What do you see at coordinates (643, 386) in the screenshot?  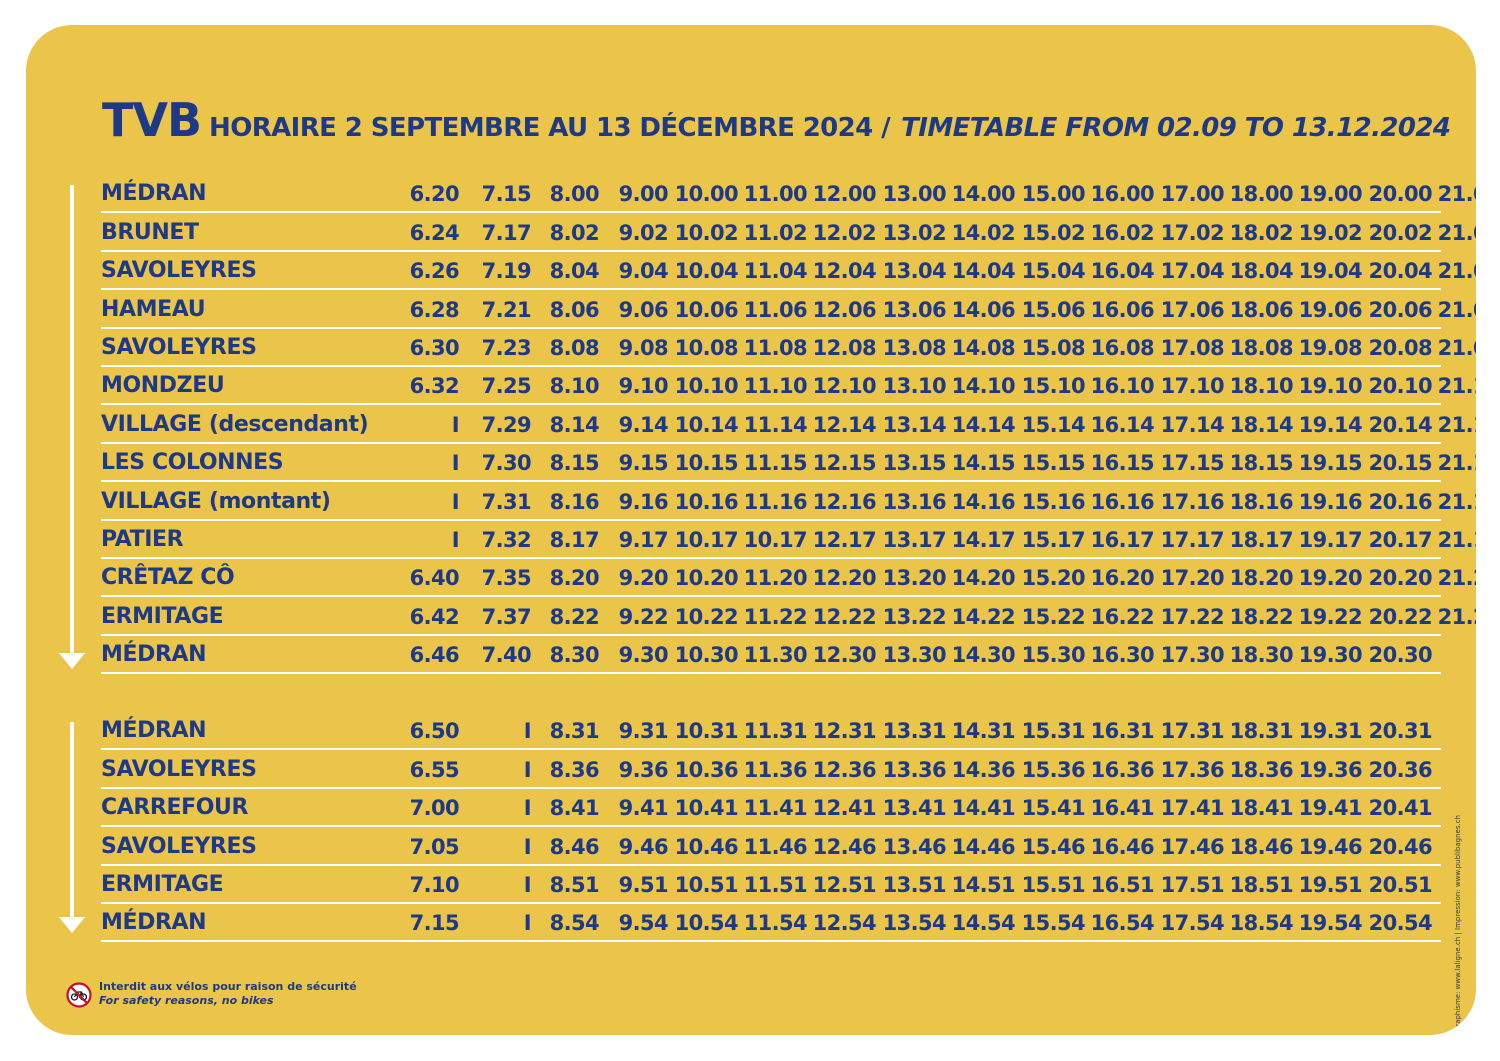 I see `departure-time: 9.10` at bounding box center [643, 386].